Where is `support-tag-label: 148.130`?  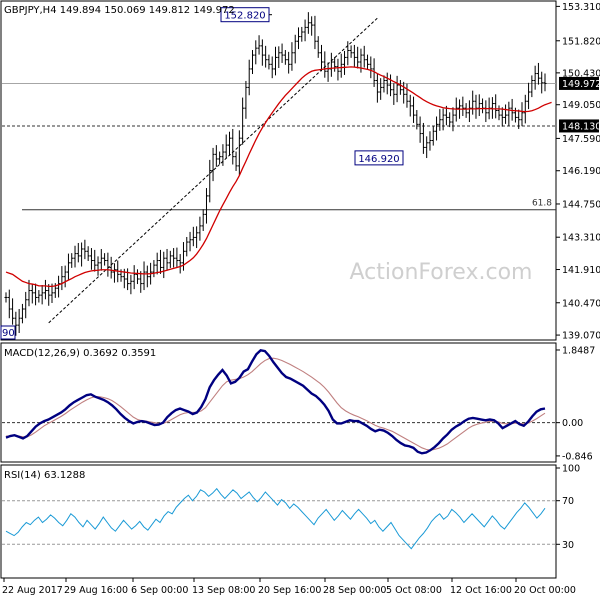 support-tag-label: 148.130 is located at coordinates (581, 126).